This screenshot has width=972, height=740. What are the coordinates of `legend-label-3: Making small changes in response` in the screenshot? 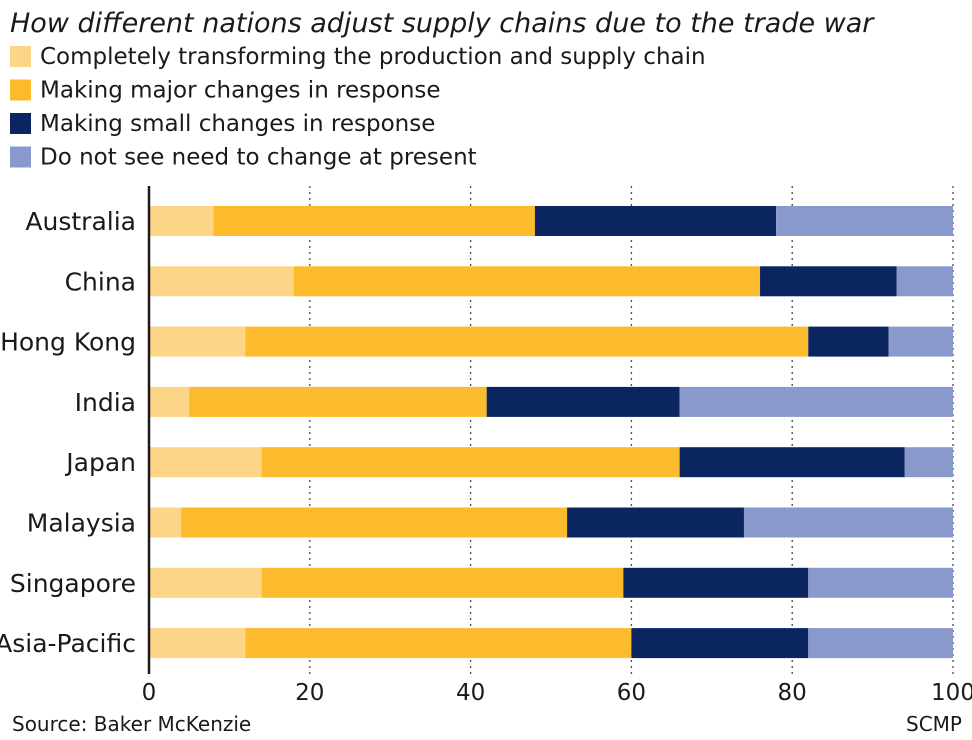 It's located at (237, 124).